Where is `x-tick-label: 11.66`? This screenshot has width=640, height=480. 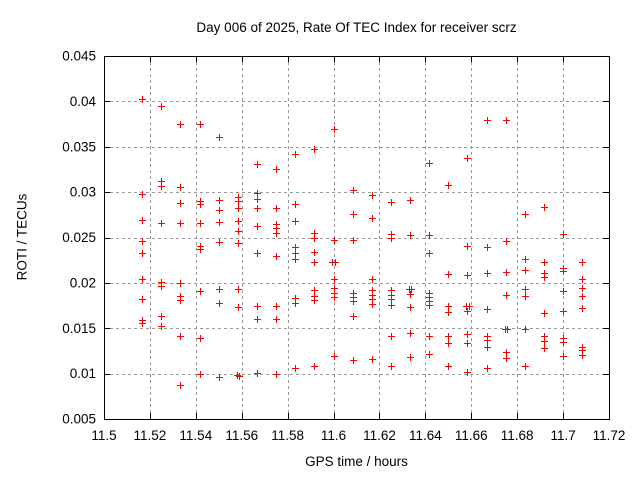 x-tick-label: 11.66 is located at coordinates (471, 435).